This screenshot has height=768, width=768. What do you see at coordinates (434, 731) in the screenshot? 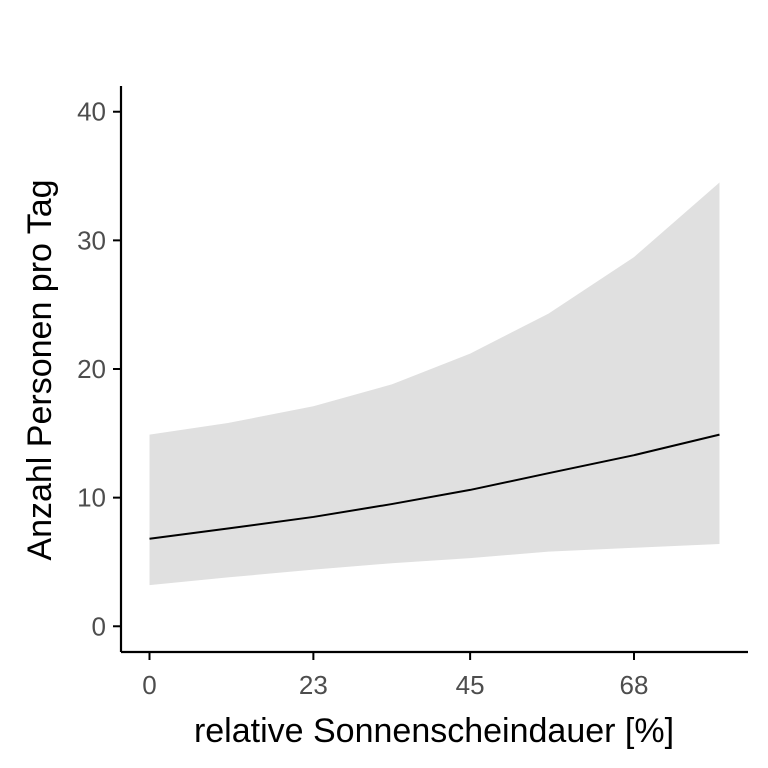
I see `x-axis-title: relative Sonnenscheindauer [%]` at bounding box center [434, 731].